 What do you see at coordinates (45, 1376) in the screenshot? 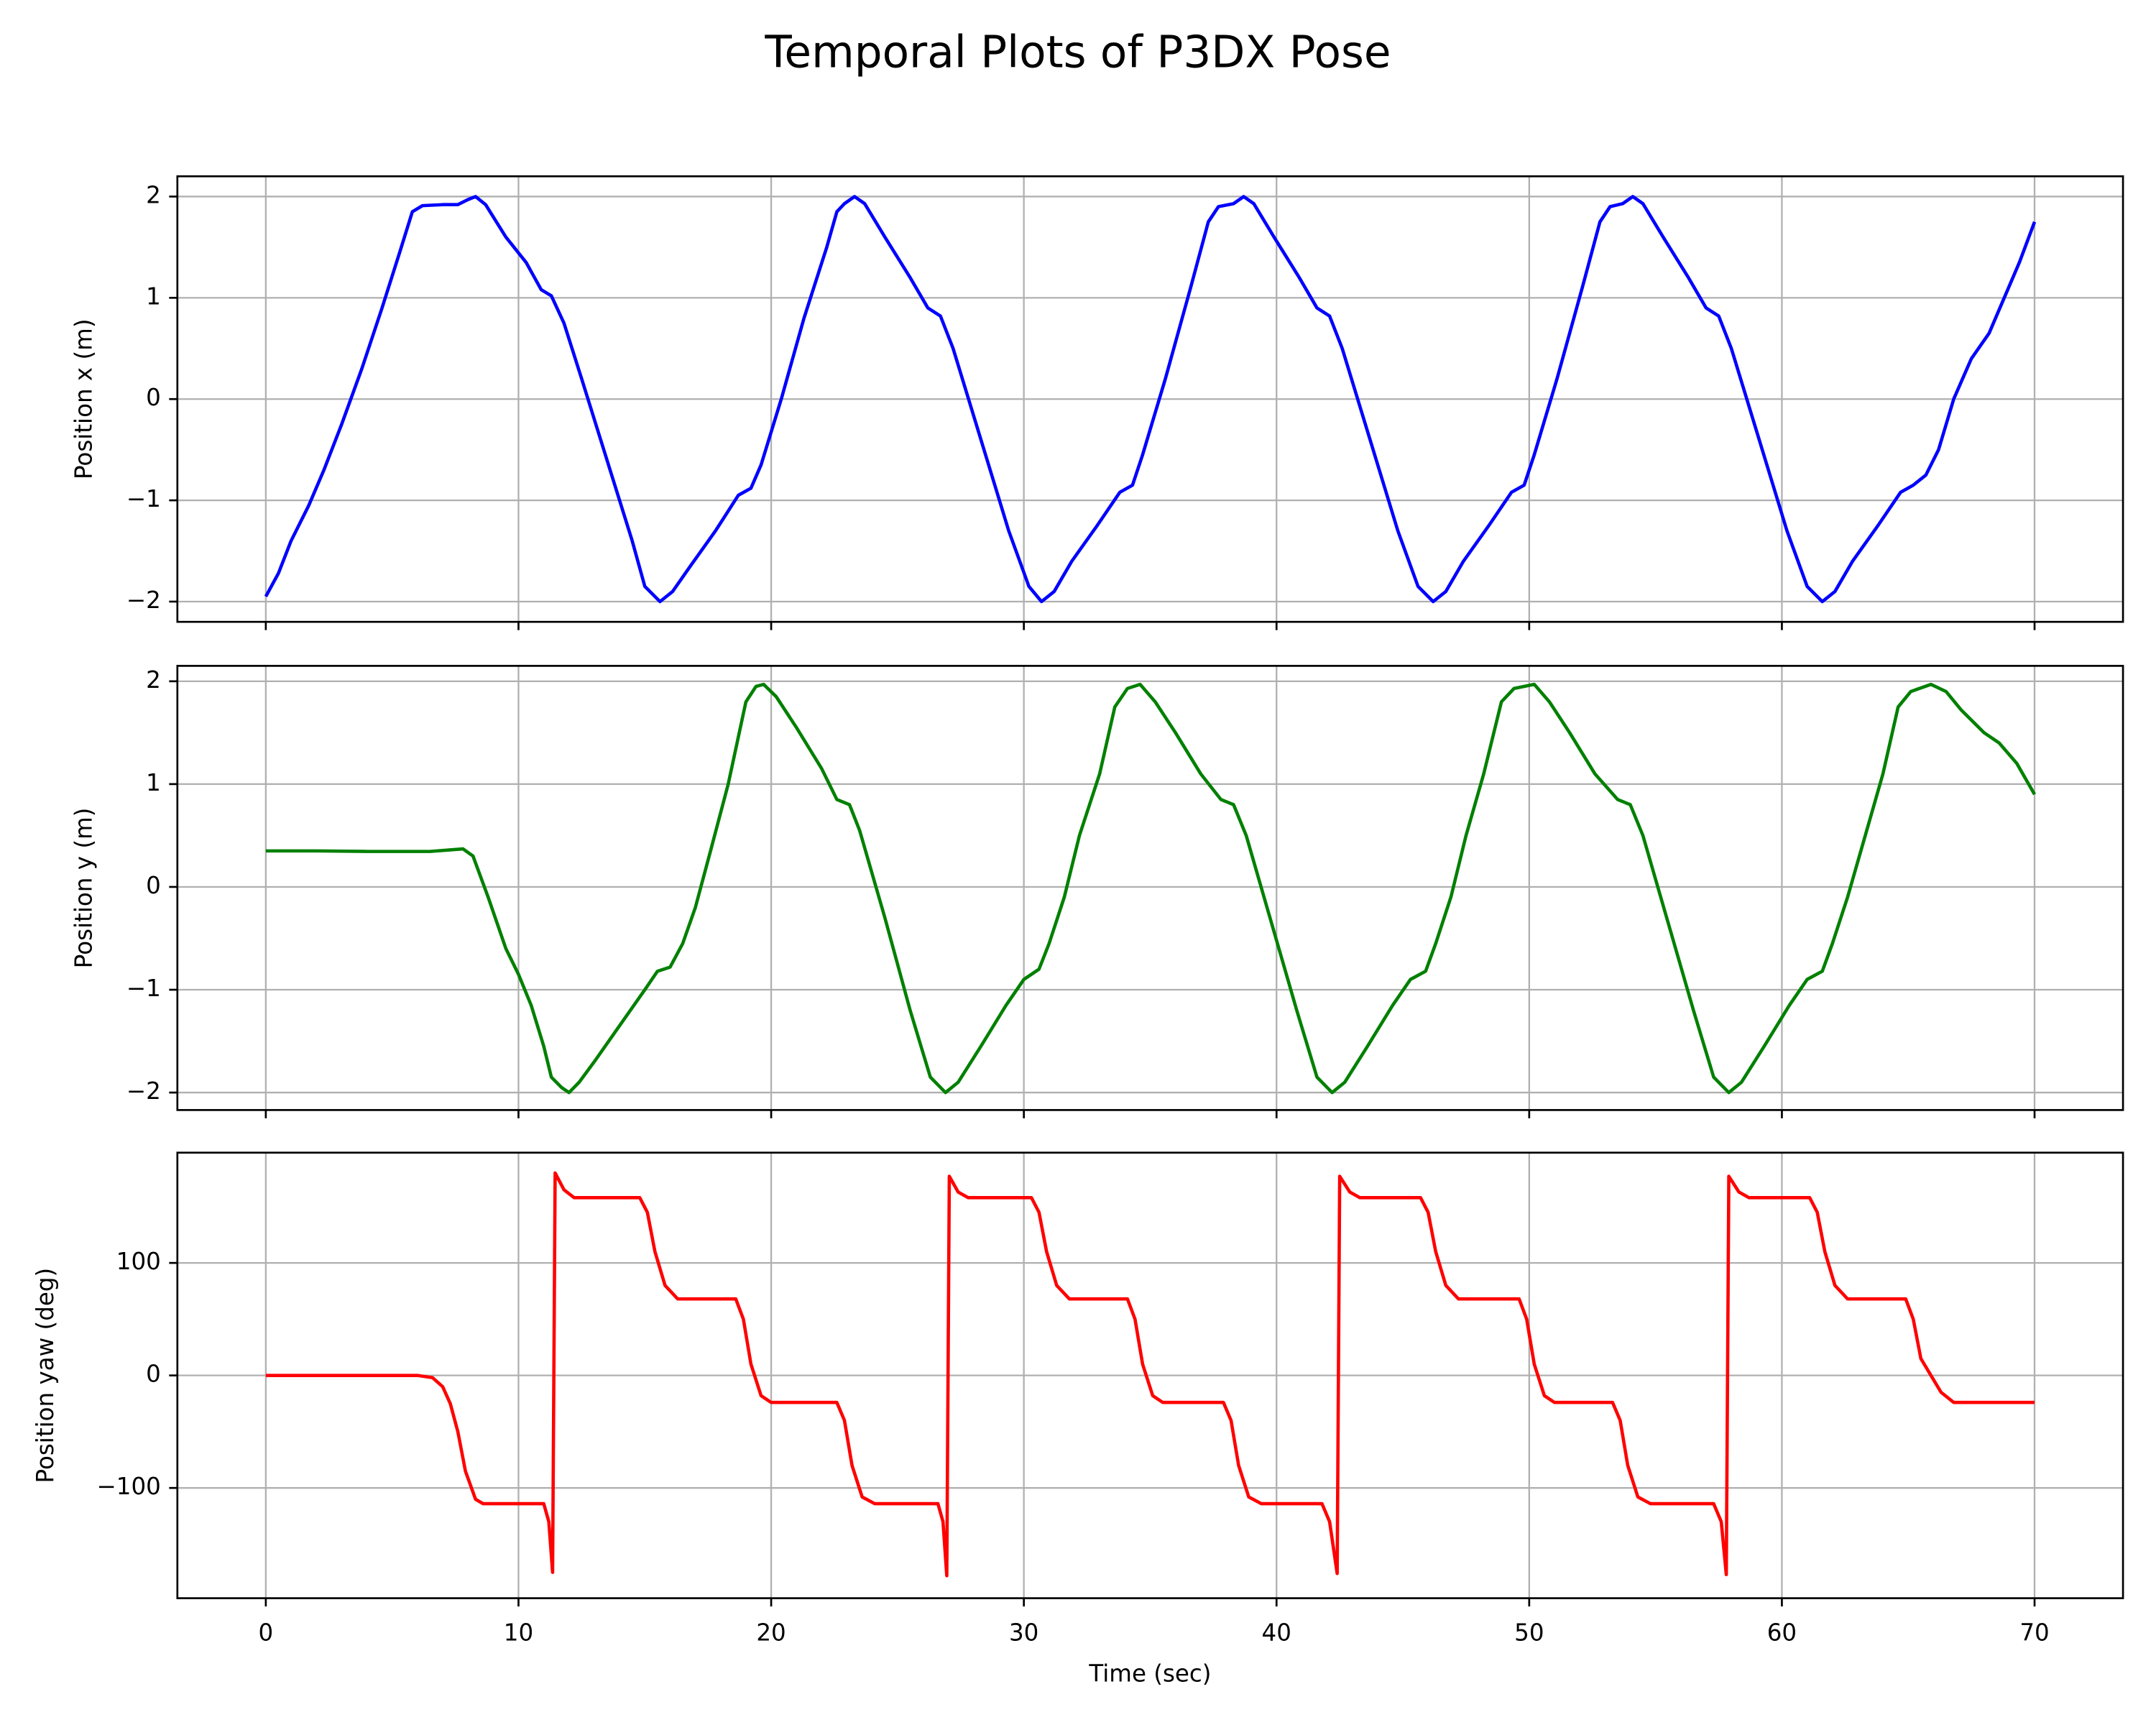
I see `y-axis-label: Position yaw (deg)` at bounding box center [45, 1376].